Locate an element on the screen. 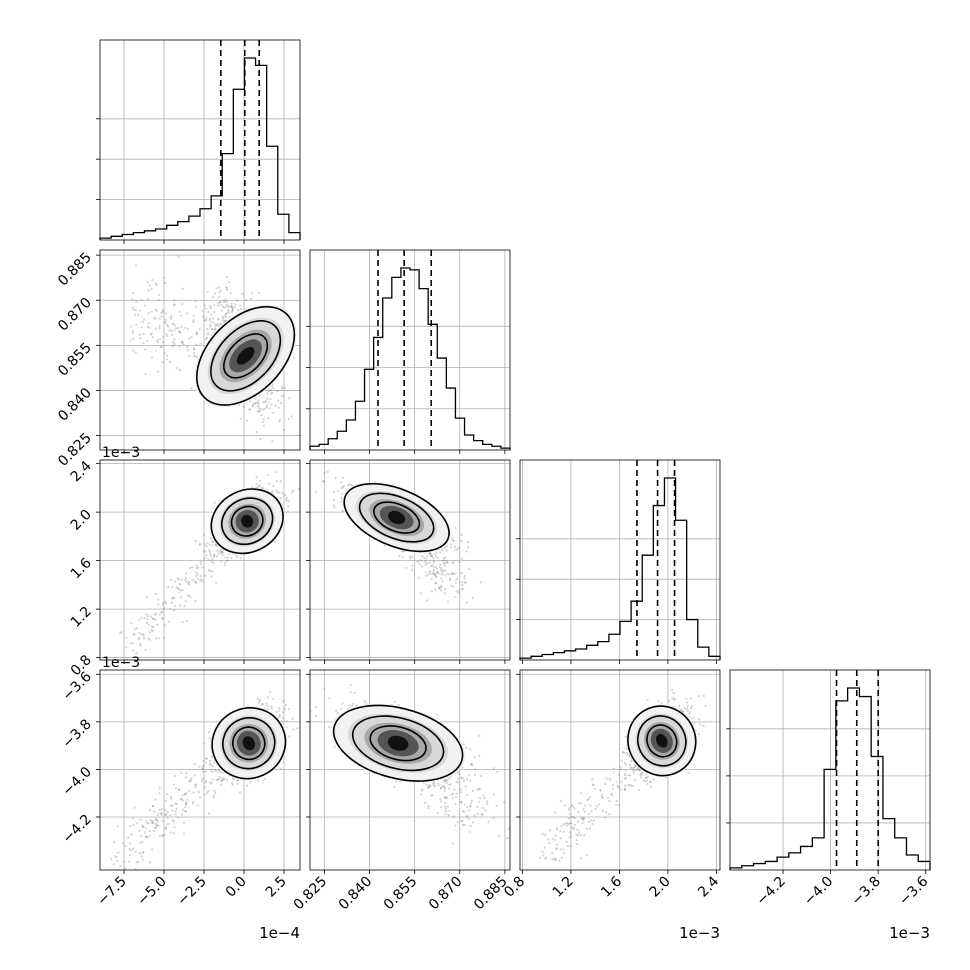 The width and height of the screenshot is (970, 970). histogram-line is located at coordinates (620, 568).